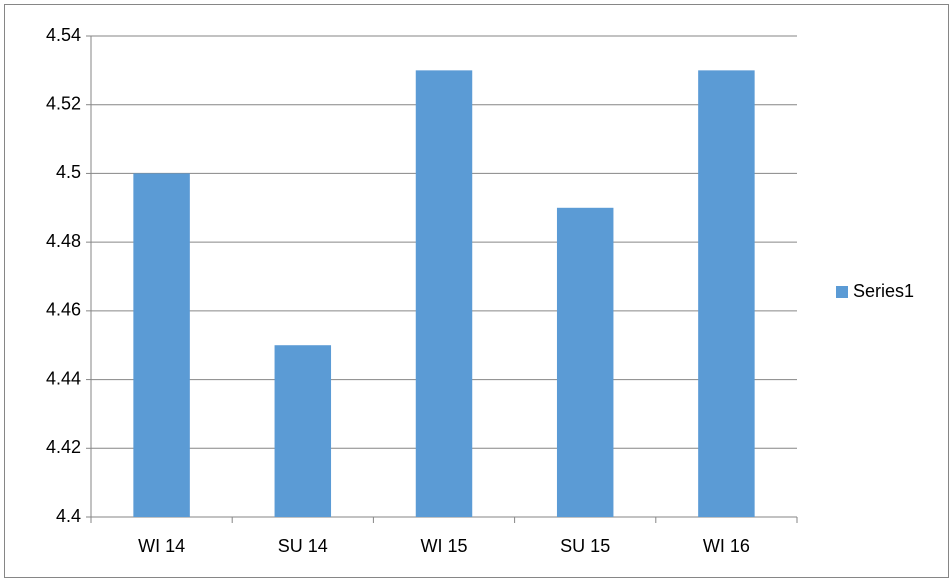 The height and width of the screenshot is (579, 950). I want to click on legend-label: Series1, so click(883, 291).